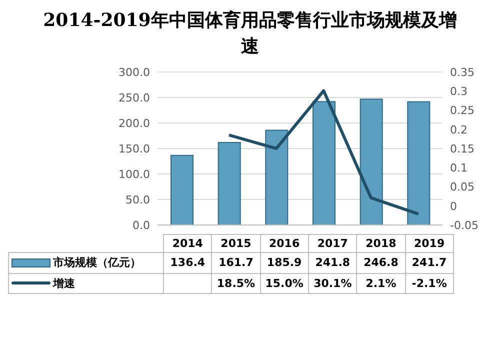 This screenshot has width=500, height=362. Describe the element at coordinates (134, 72) in the screenshot. I see `y-tick-label: 300.0` at that location.